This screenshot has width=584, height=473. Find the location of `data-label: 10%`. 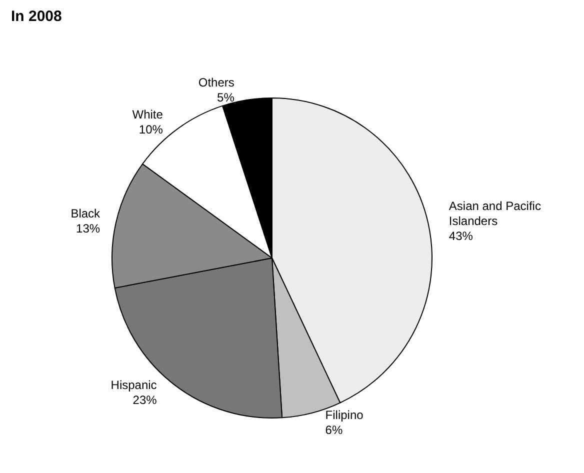

data-label: 10% is located at coordinates (151, 129).